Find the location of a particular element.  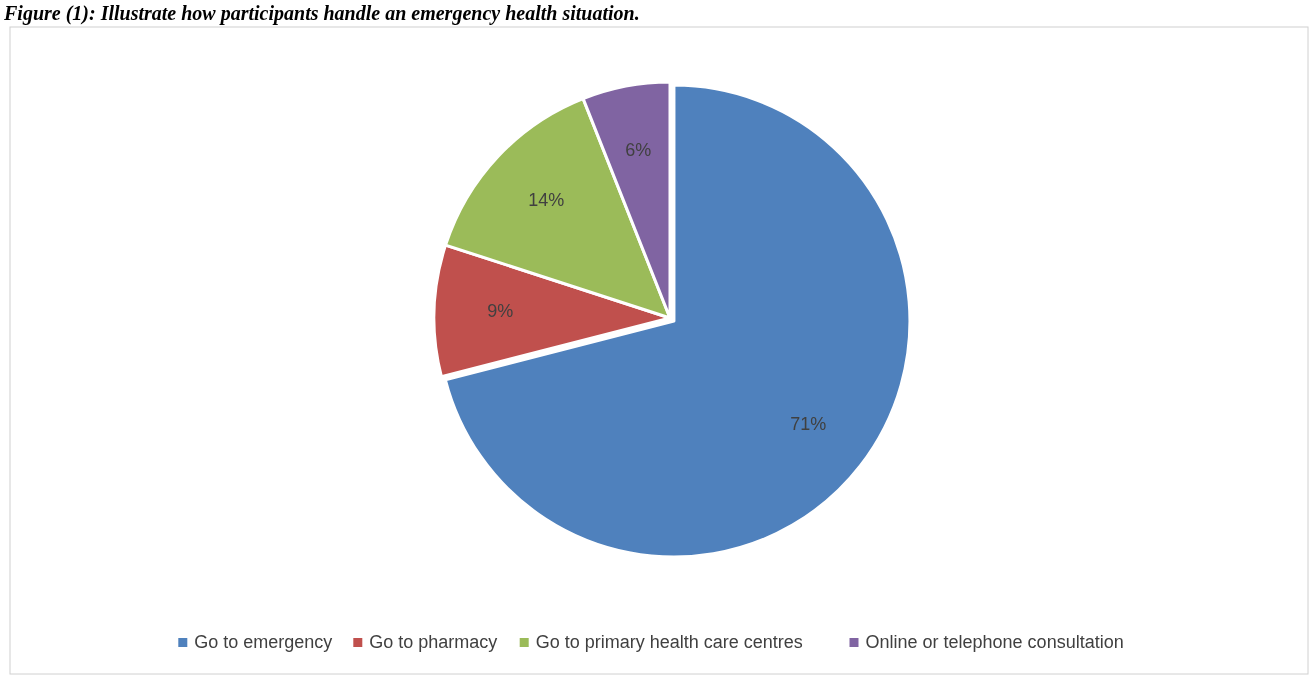

legend-label: Go to primary health care centres is located at coordinates (669, 641).